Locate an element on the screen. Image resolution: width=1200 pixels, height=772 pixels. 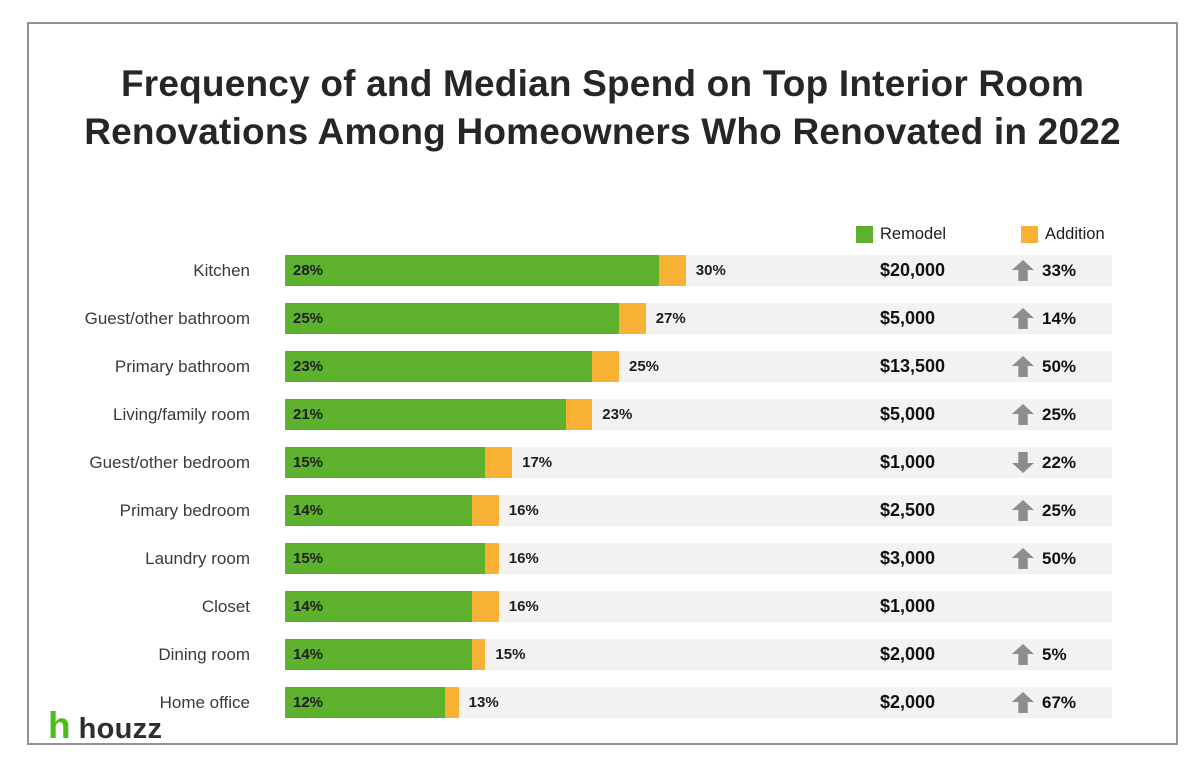
remodel-percent-label: 12% is located at coordinates (308, 702).